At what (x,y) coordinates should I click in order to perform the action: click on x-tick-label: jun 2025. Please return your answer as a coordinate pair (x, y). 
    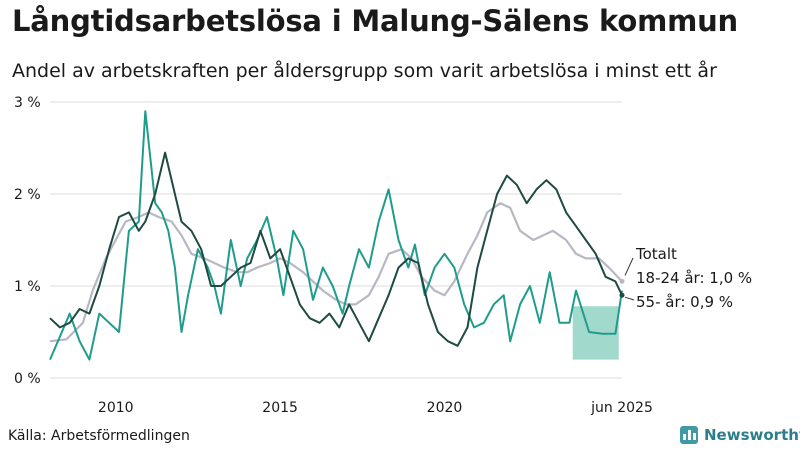
    Looking at the image, I should click on (621, 408).